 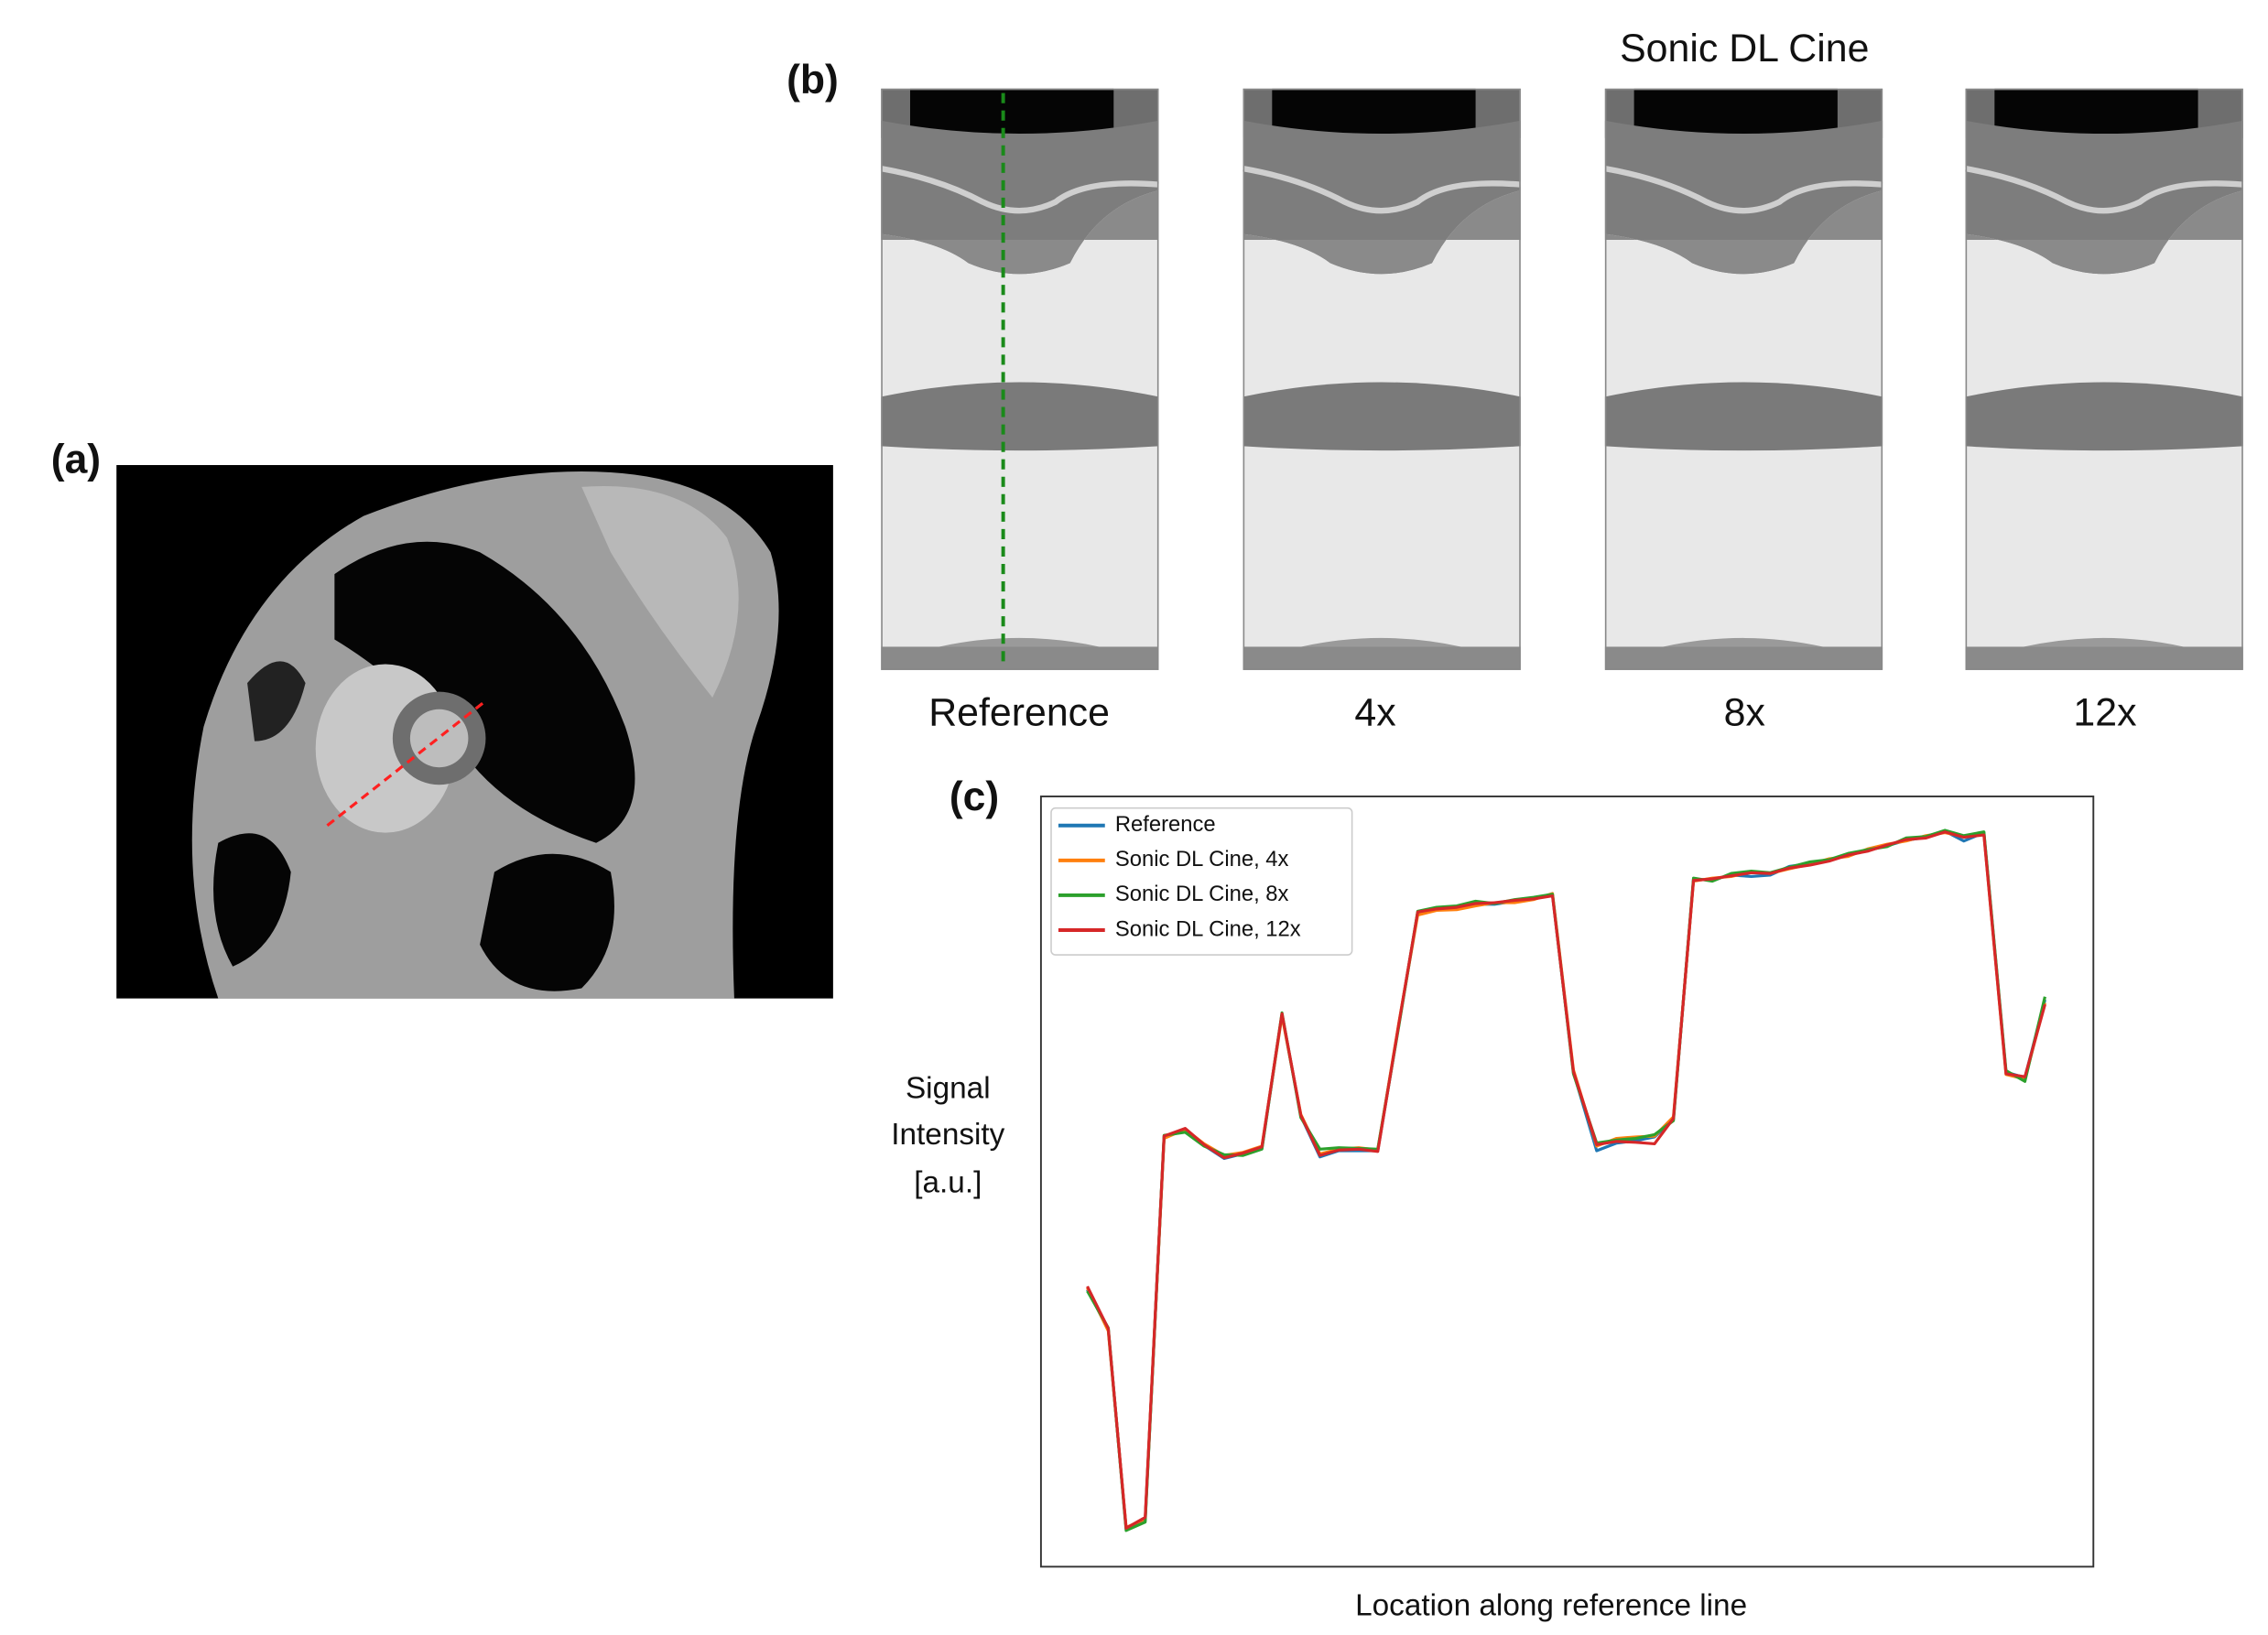 What do you see at coordinates (1165, 824) in the screenshot?
I see `legend-label: Reference` at bounding box center [1165, 824].